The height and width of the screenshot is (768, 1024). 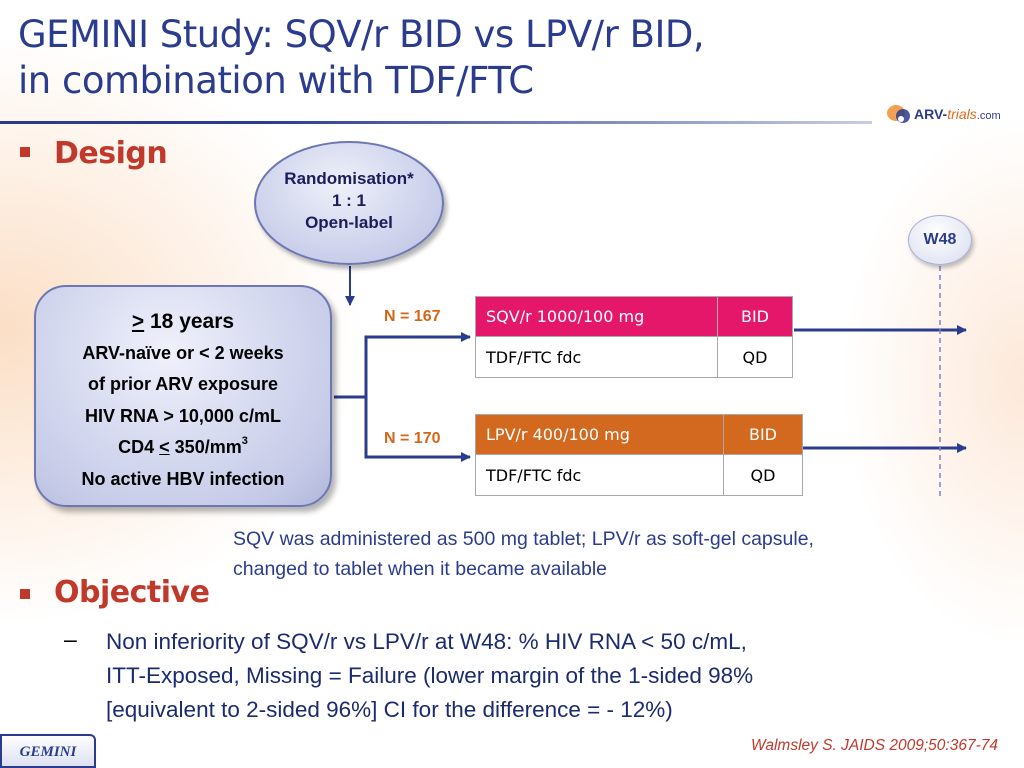 What do you see at coordinates (599, 475) in the screenshot?
I see `arm2-backbone-cell: TDF/FTC fdc` at bounding box center [599, 475].